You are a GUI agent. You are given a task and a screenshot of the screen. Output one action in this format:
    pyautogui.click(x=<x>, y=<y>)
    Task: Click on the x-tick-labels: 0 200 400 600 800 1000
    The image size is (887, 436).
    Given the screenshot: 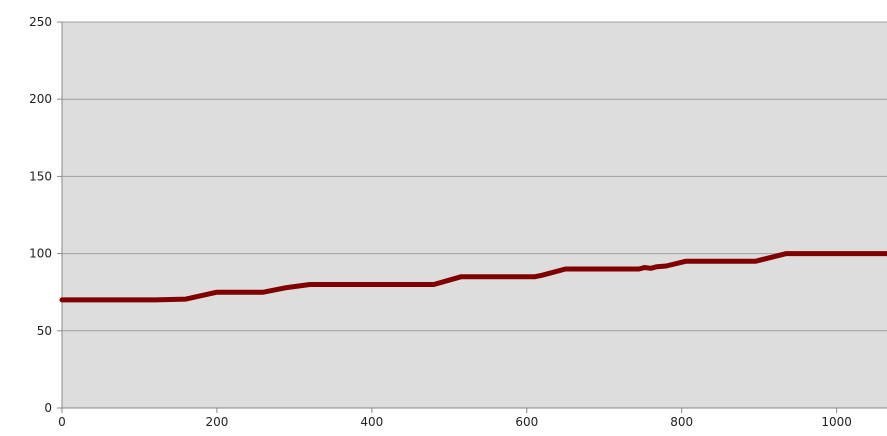 What is the action you would take?
    pyautogui.click(x=455, y=422)
    